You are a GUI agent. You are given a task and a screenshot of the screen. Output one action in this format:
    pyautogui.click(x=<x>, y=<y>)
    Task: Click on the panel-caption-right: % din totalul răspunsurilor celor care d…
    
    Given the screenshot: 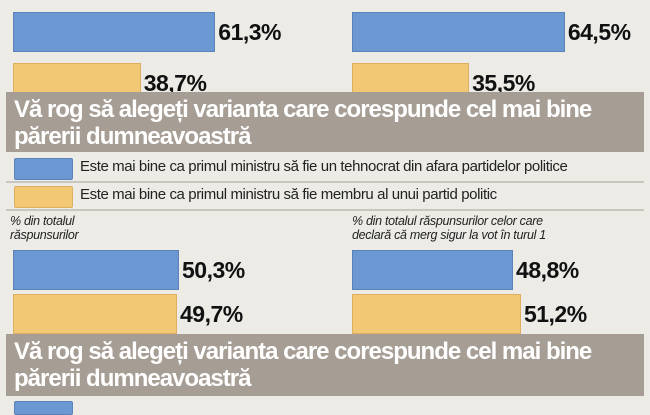 What is the action you would take?
    pyautogui.click(x=449, y=228)
    